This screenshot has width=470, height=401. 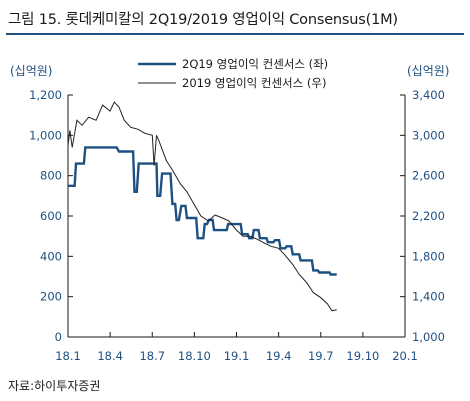 What do you see at coordinates (45, 135) in the screenshot?
I see `left-tick-label: 1,000` at bounding box center [45, 135].